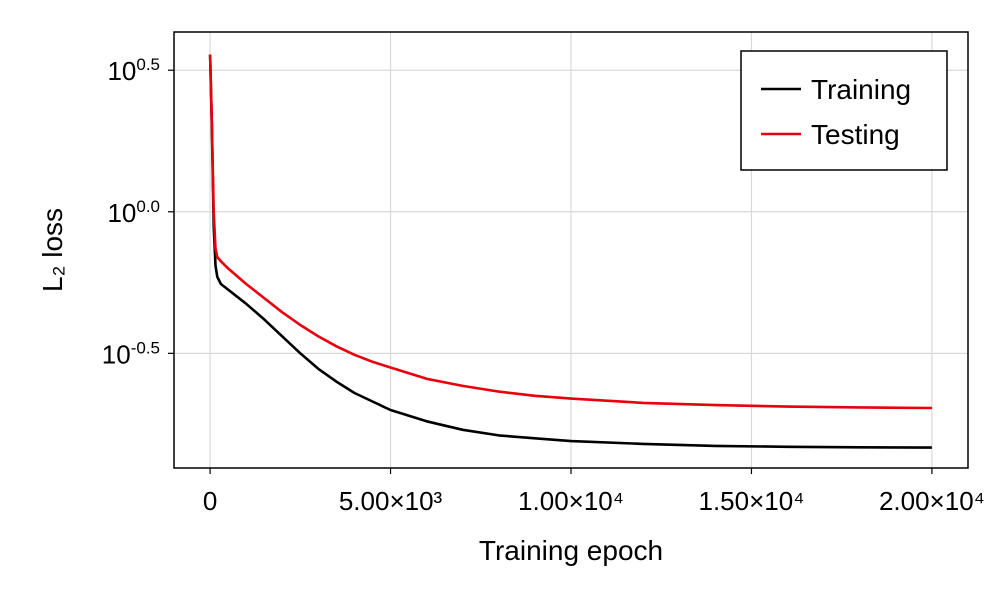 Image resolution: width=1000 pixels, height=600 pixels. I want to click on legend: Training Testing, so click(844, 110).